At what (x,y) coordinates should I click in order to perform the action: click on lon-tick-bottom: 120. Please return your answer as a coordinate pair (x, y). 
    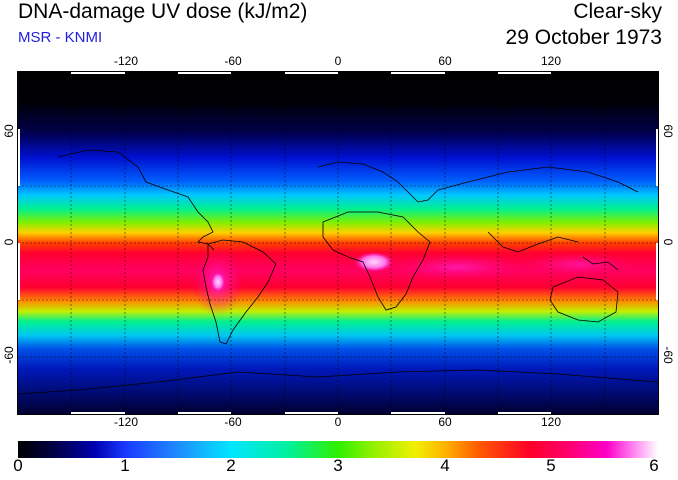
    Looking at the image, I should click on (551, 422).